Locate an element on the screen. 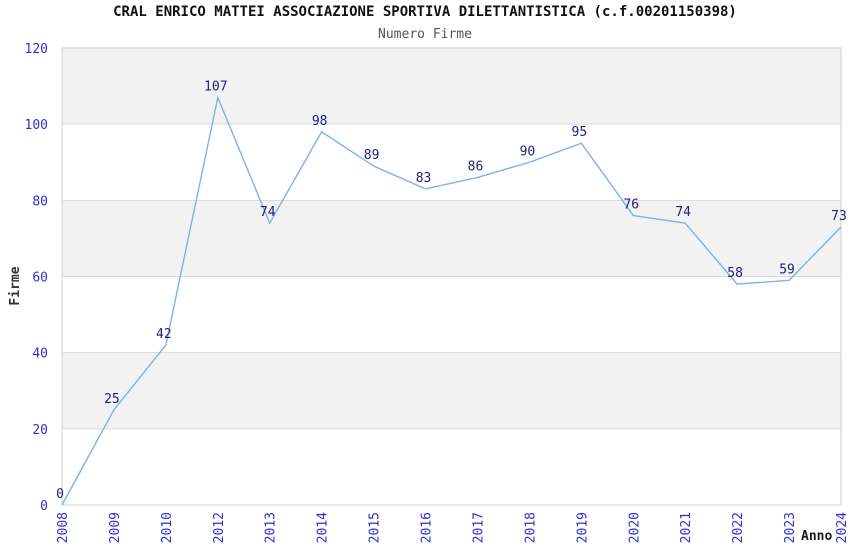  data-point-label: 76 is located at coordinates (631, 205).